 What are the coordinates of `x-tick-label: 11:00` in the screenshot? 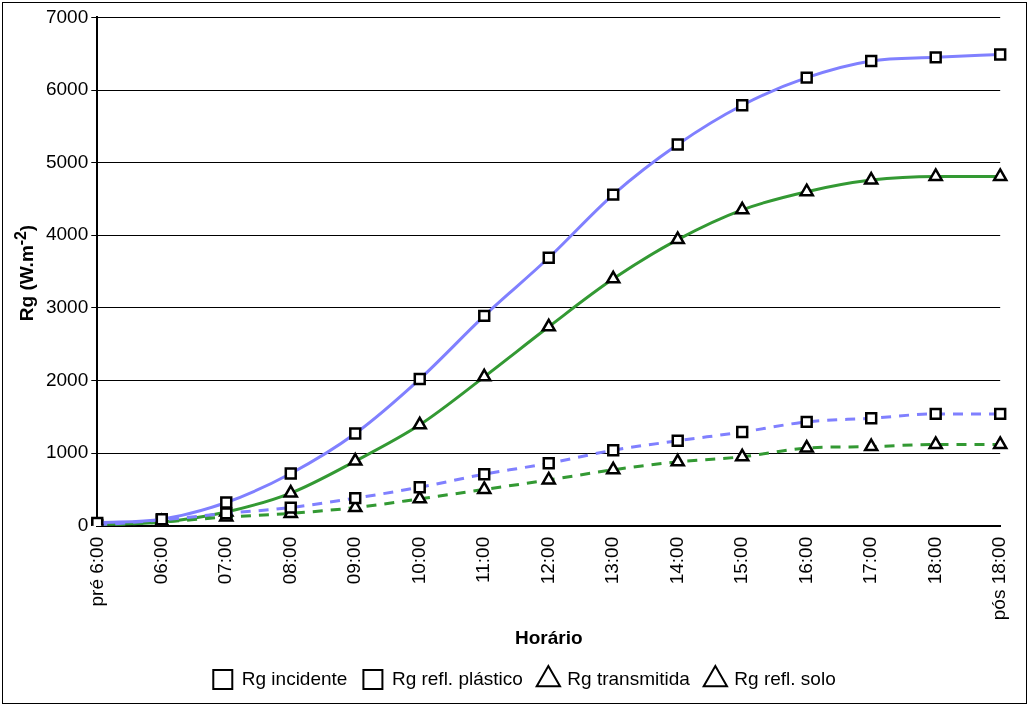 It's located at (483, 559).